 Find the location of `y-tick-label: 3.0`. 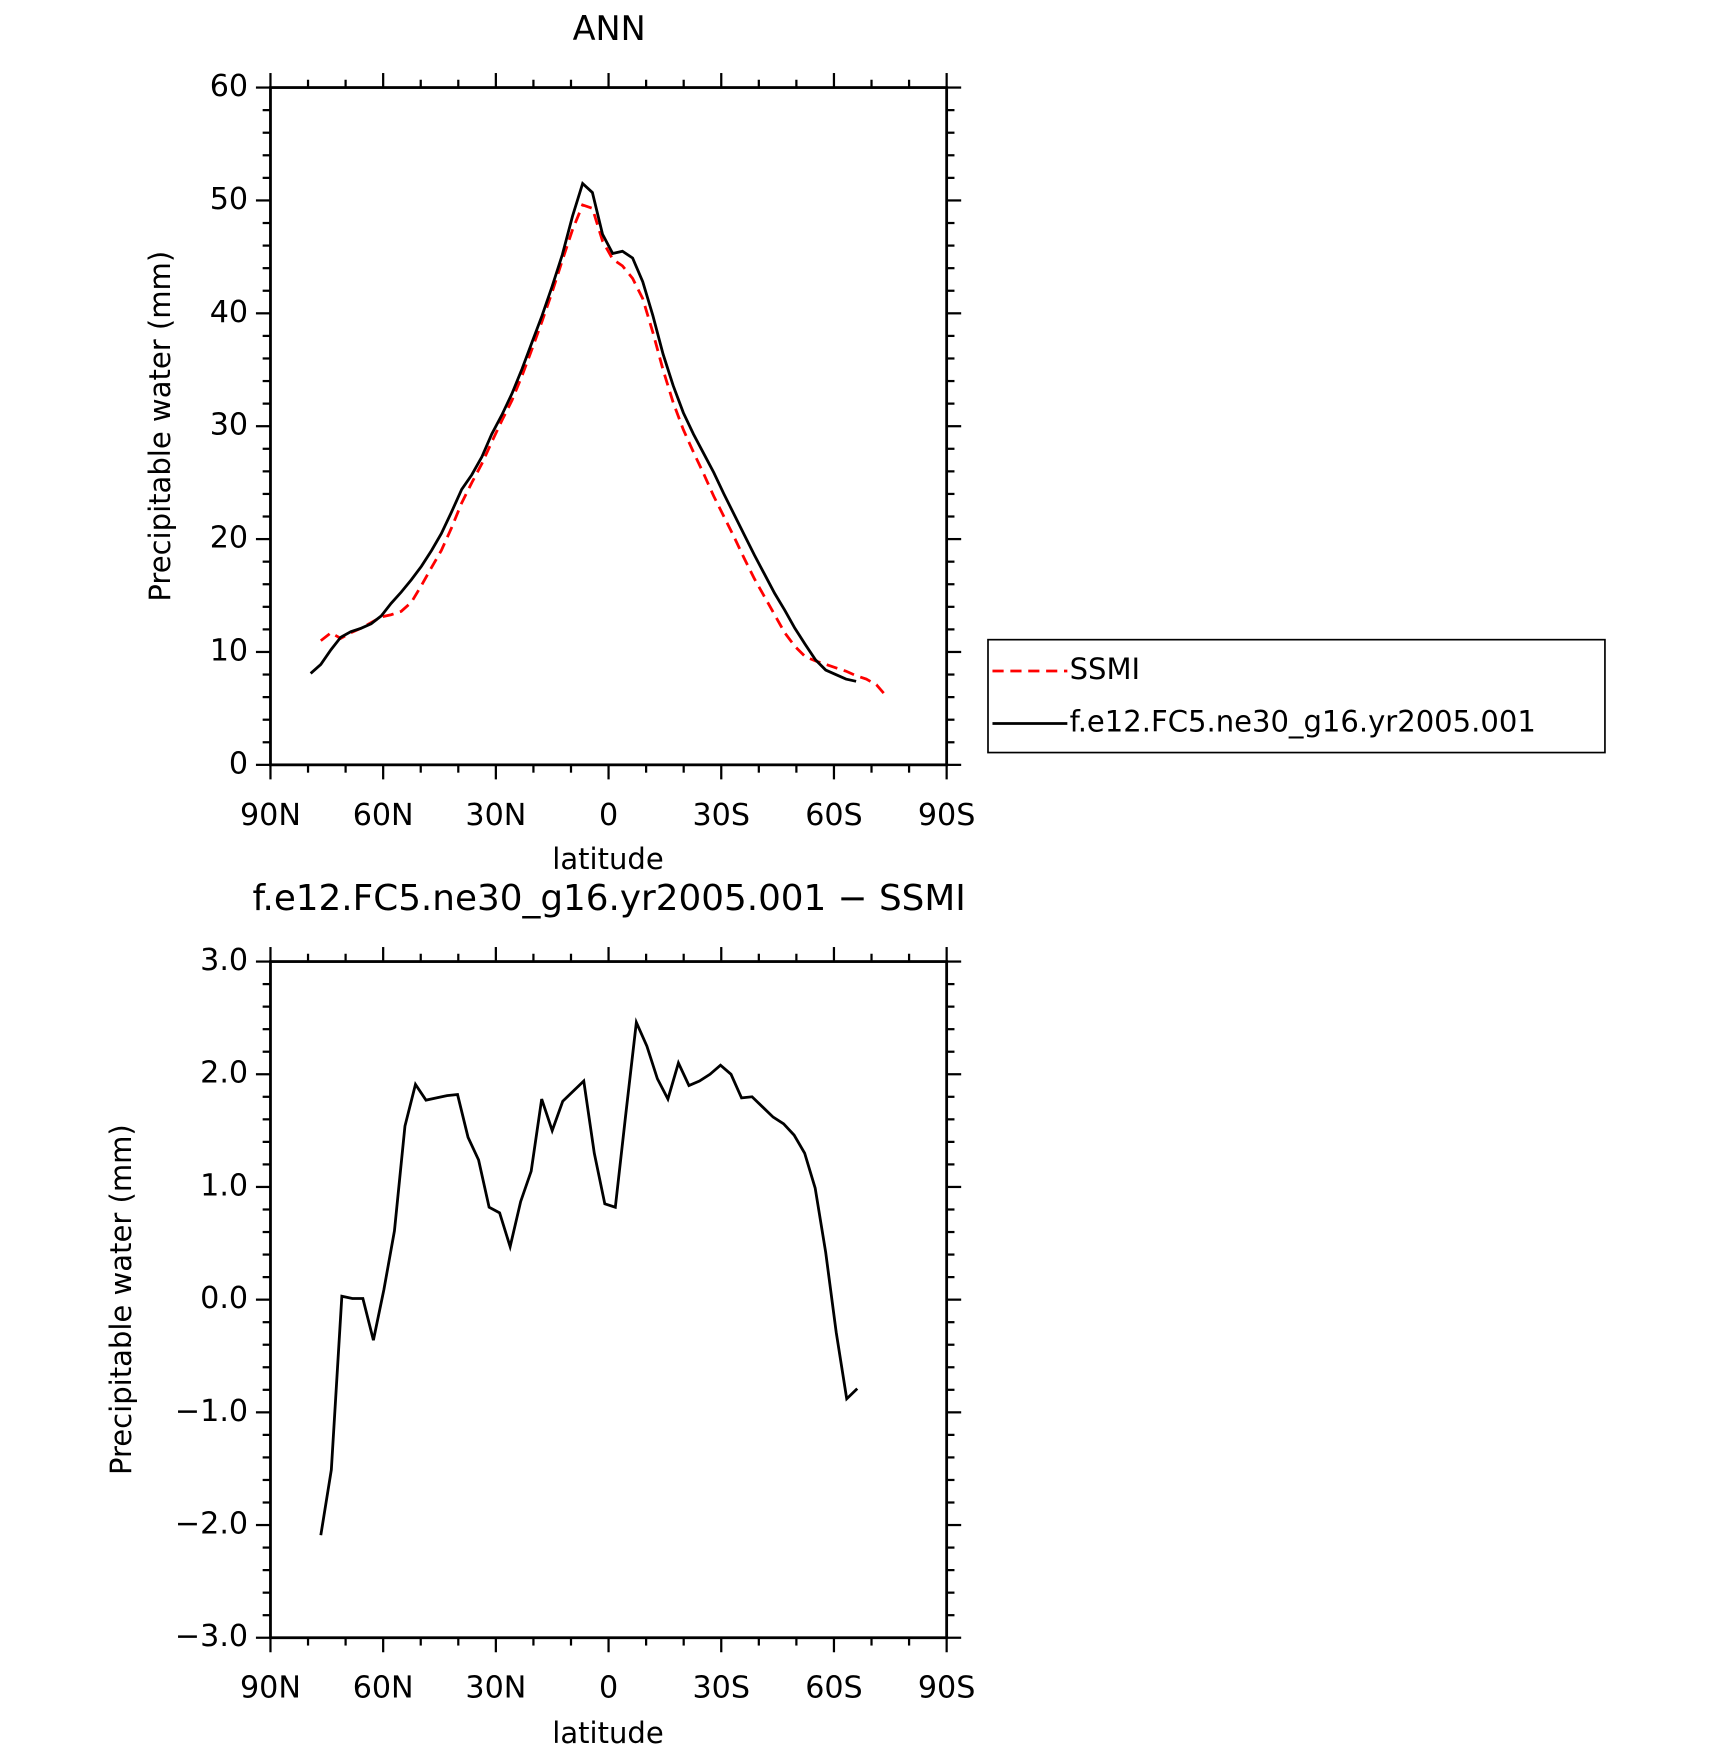

y-tick-label: 3.0 is located at coordinates (224, 960).